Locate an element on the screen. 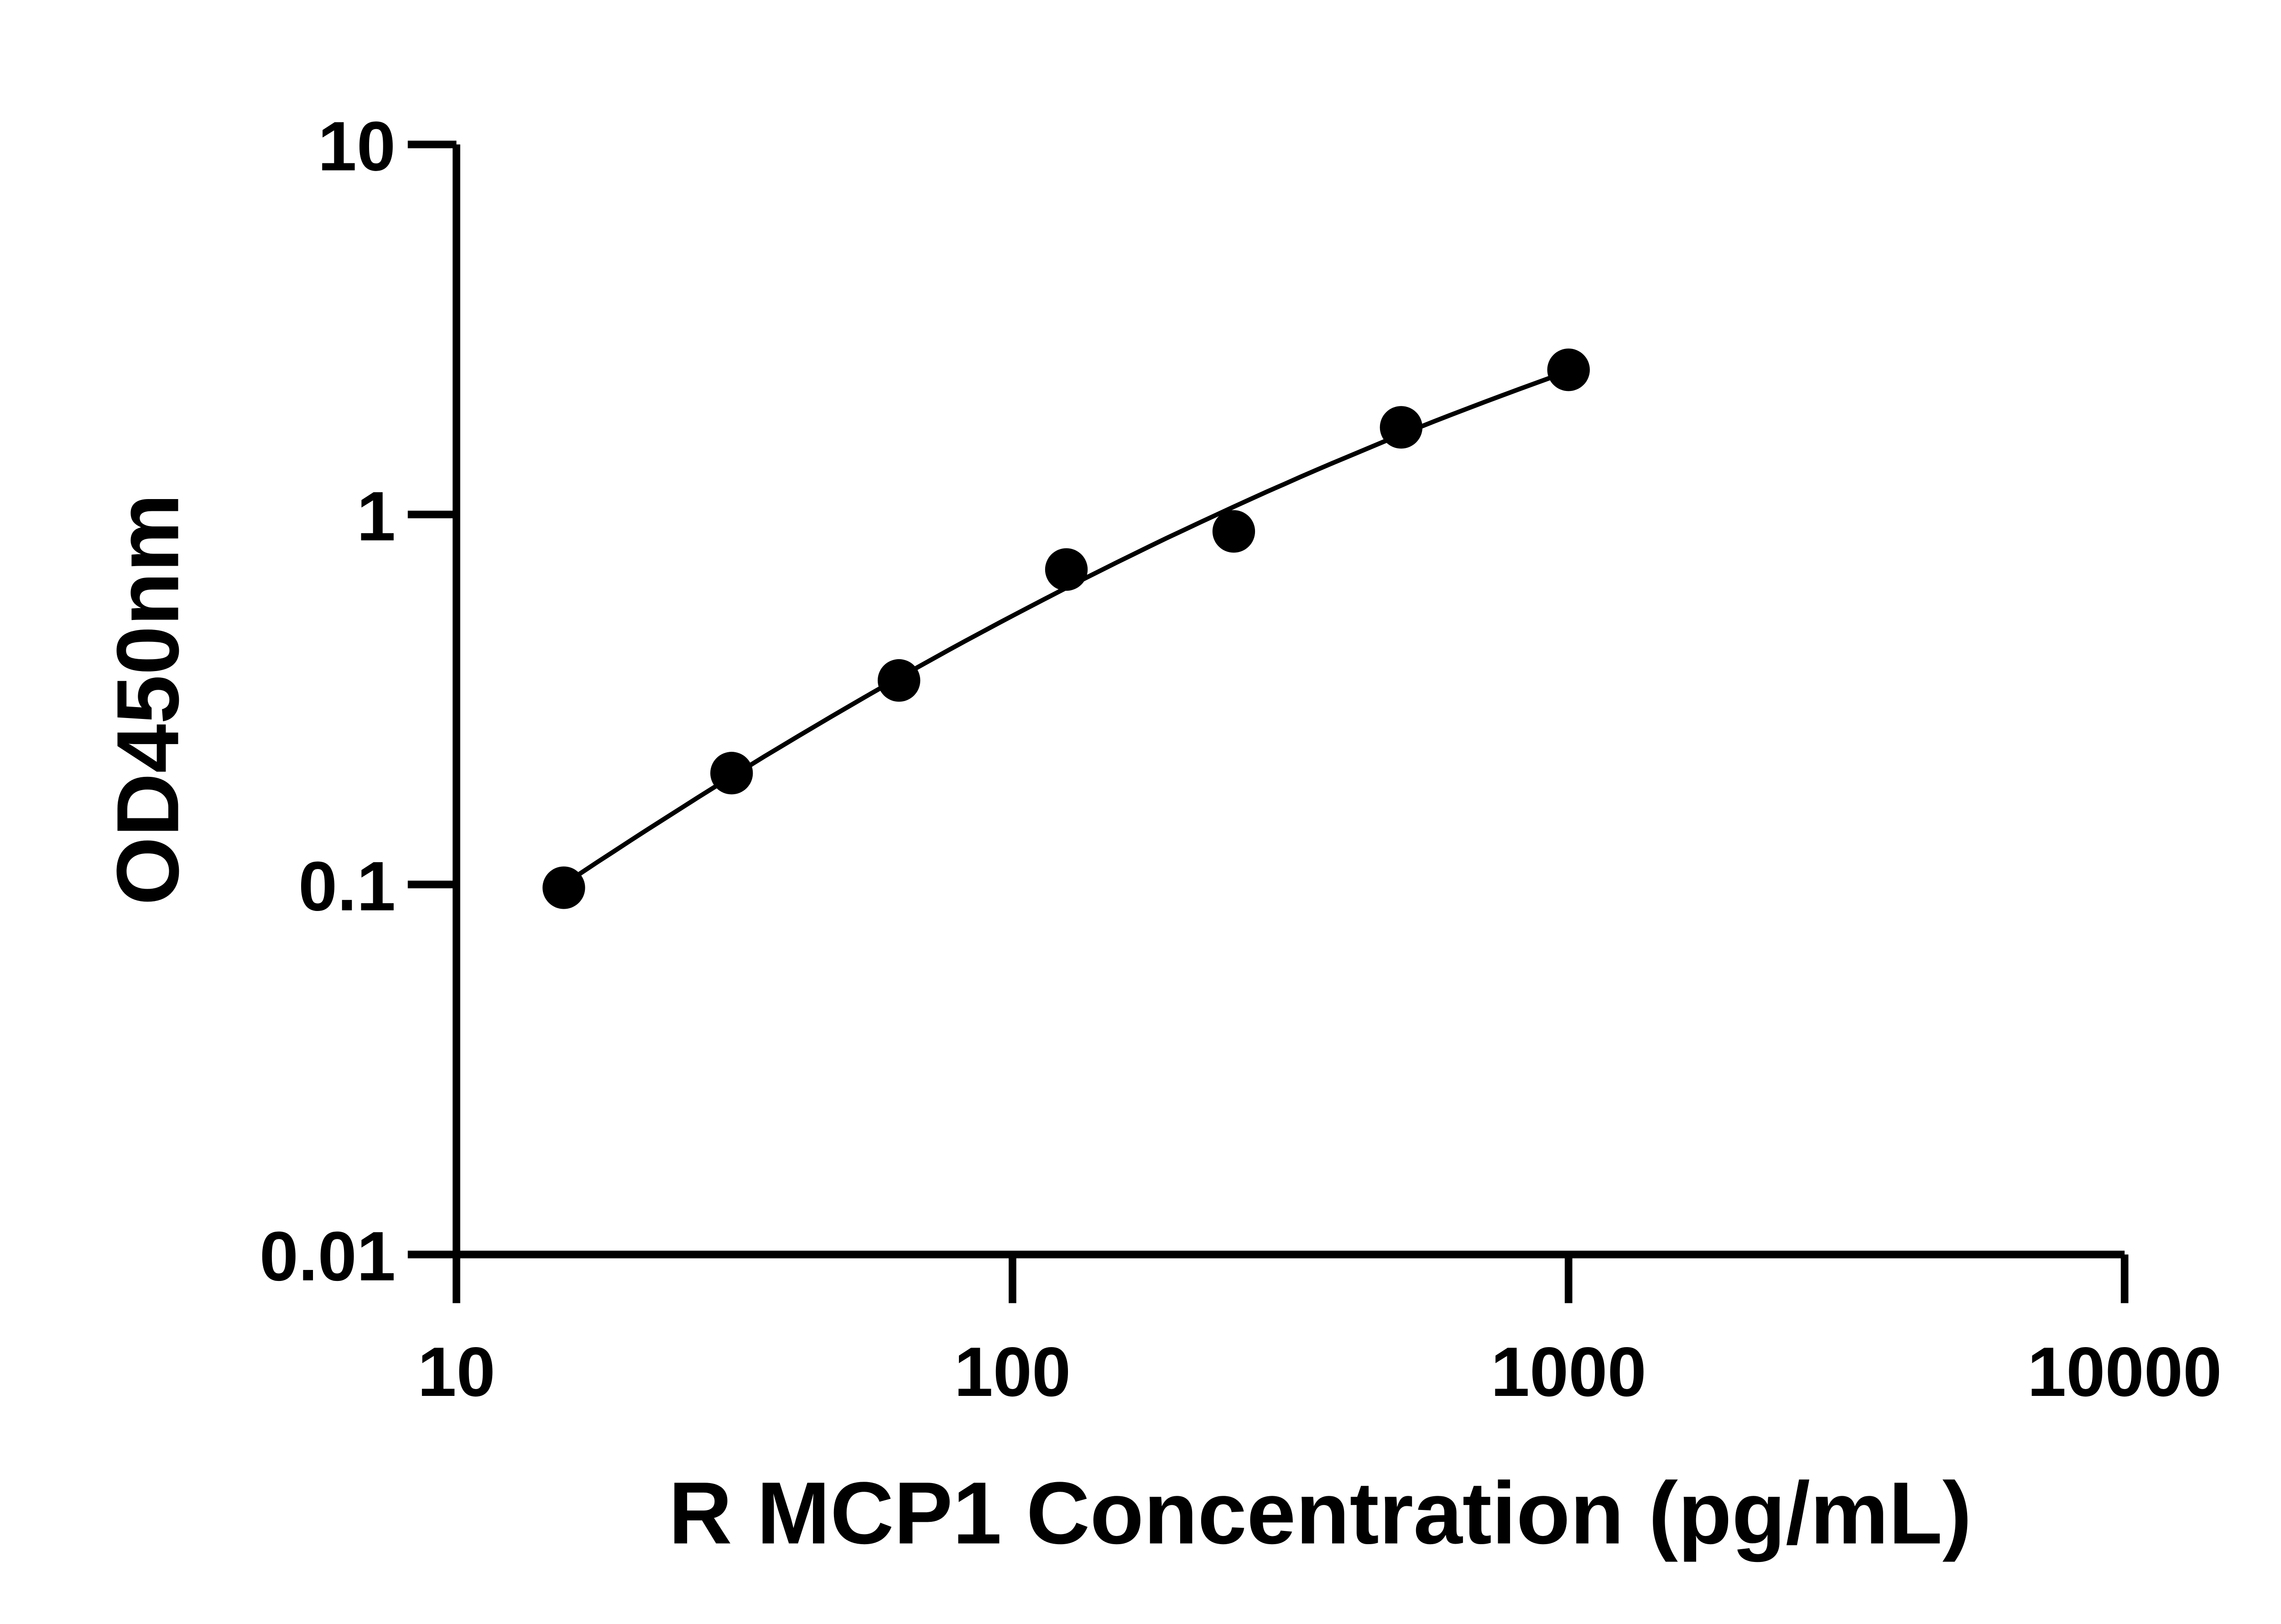  x-tick-label: 10 is located at coordinates (456, 1372).